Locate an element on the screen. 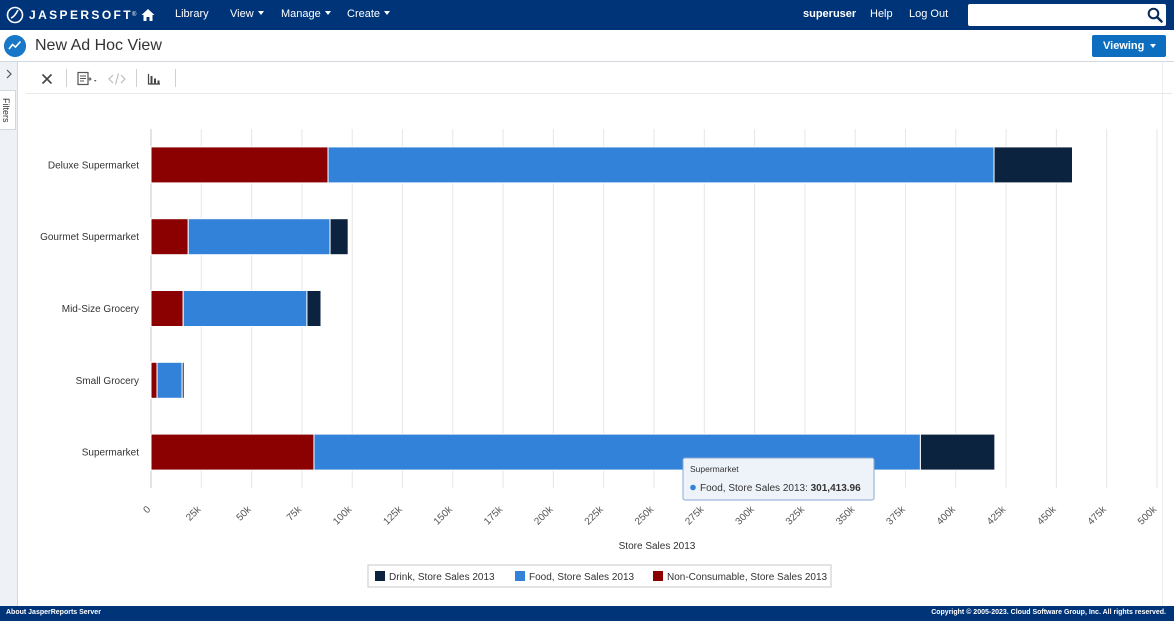  viewing-mode-button: Viewing is located at coordinates (1129, 46).